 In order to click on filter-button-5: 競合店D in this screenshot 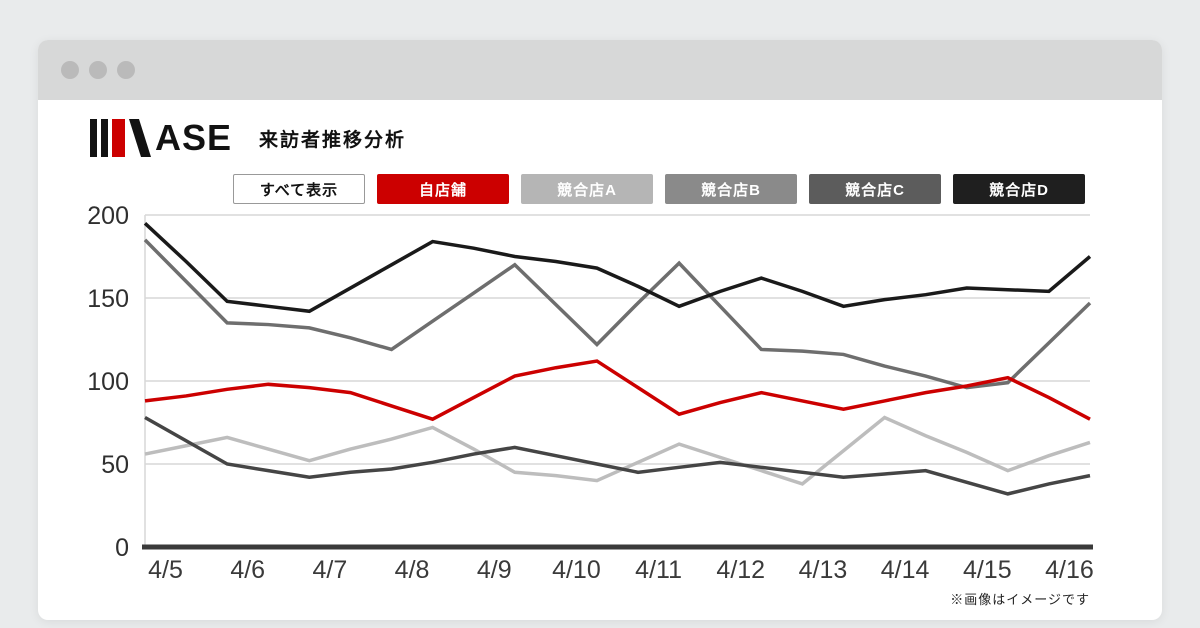, I will do `click(1019, 189)`.